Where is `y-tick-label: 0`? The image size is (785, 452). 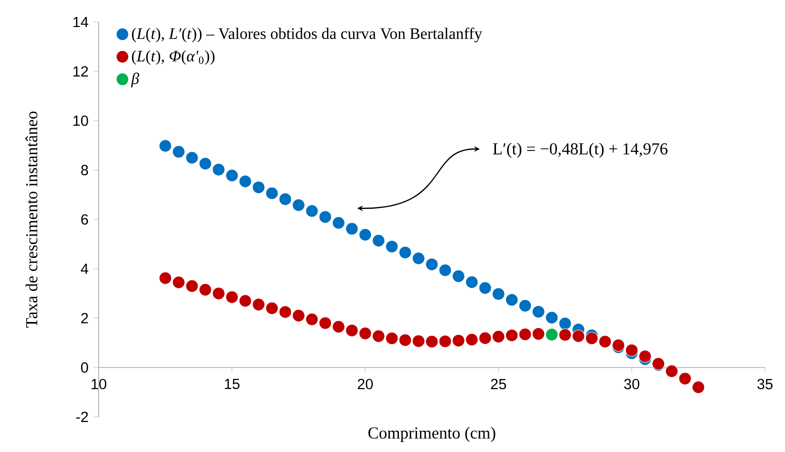
y-tick-label: 0 is located at coordinates (84, 367).